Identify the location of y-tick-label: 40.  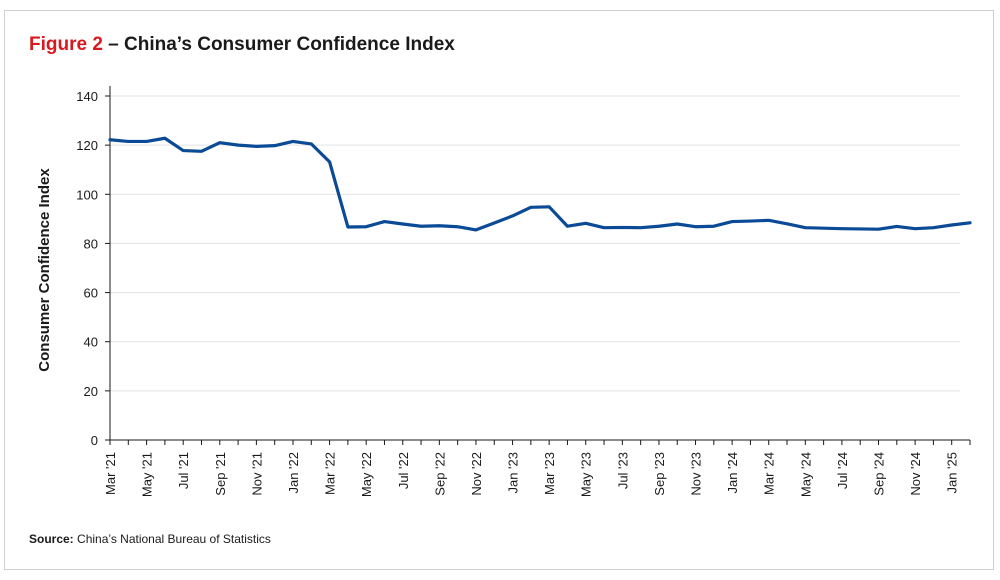
(91, 342).